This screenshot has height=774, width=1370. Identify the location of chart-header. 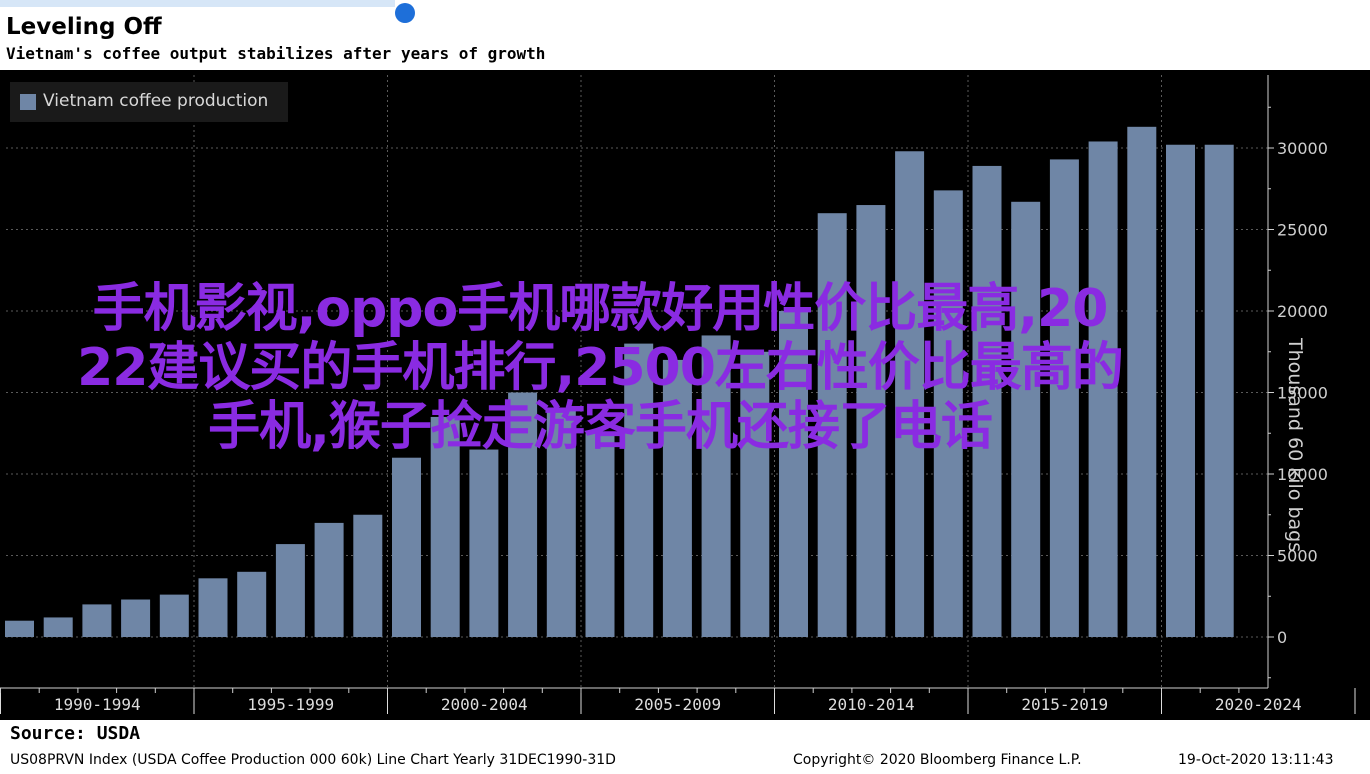
(685, 35).